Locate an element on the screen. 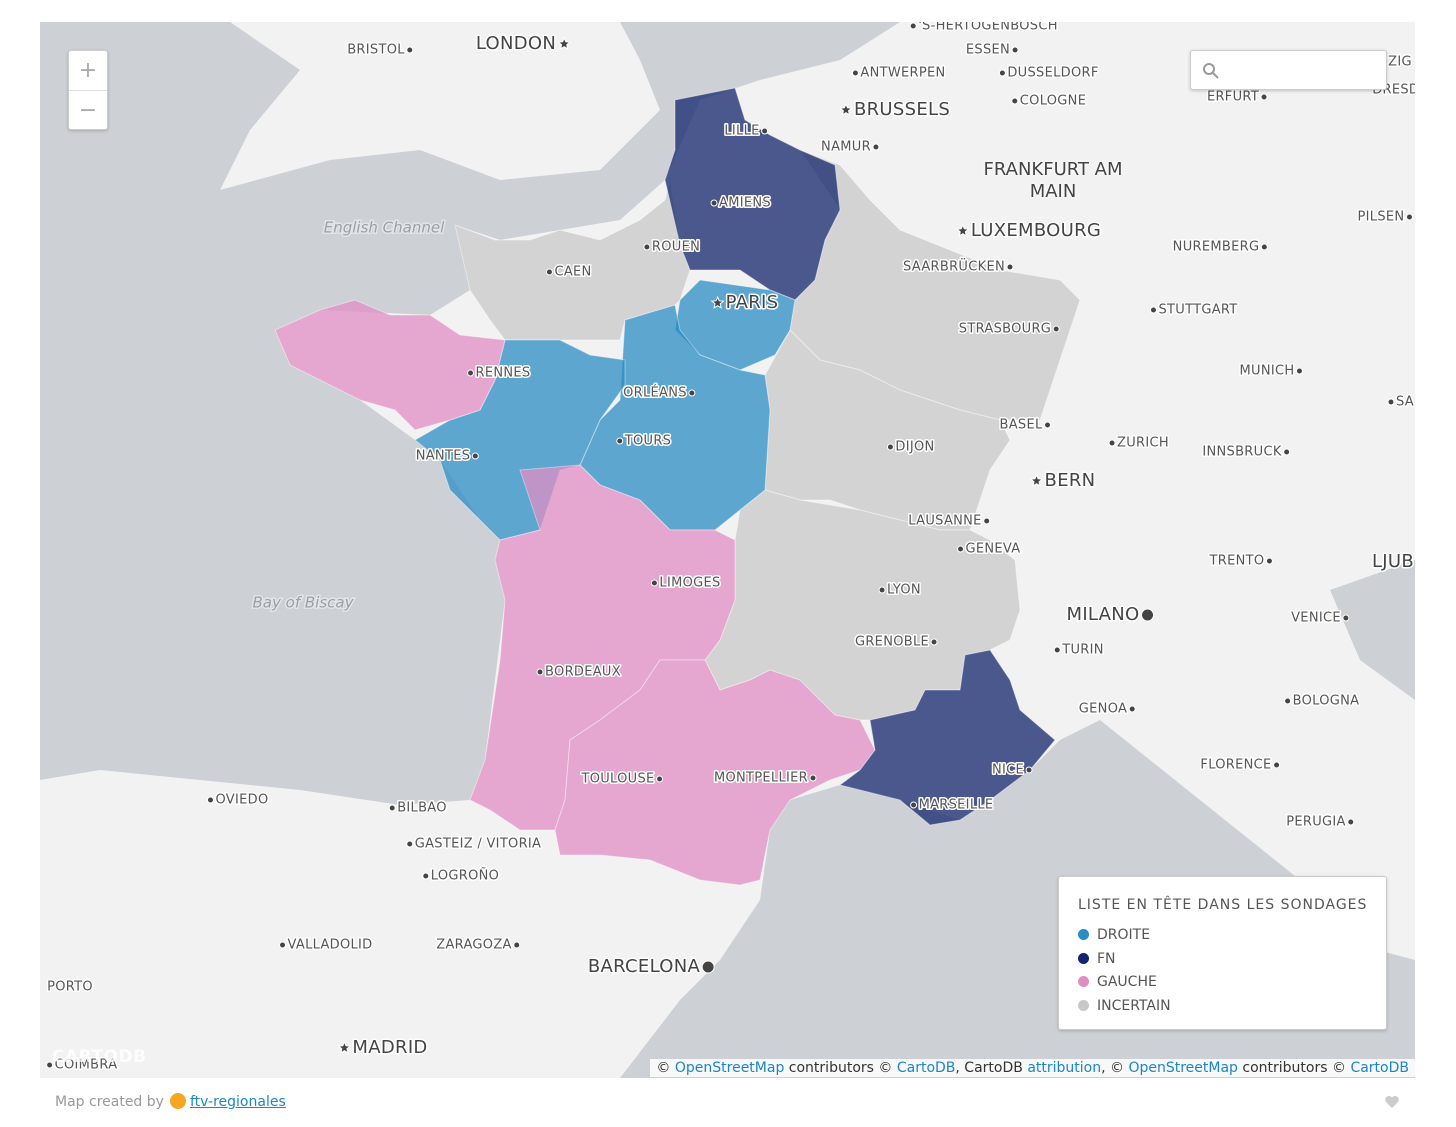 The width and height of the screenshot is (1456, 1127). city-label: COLOGNE is located at coordinates (1053, 101).